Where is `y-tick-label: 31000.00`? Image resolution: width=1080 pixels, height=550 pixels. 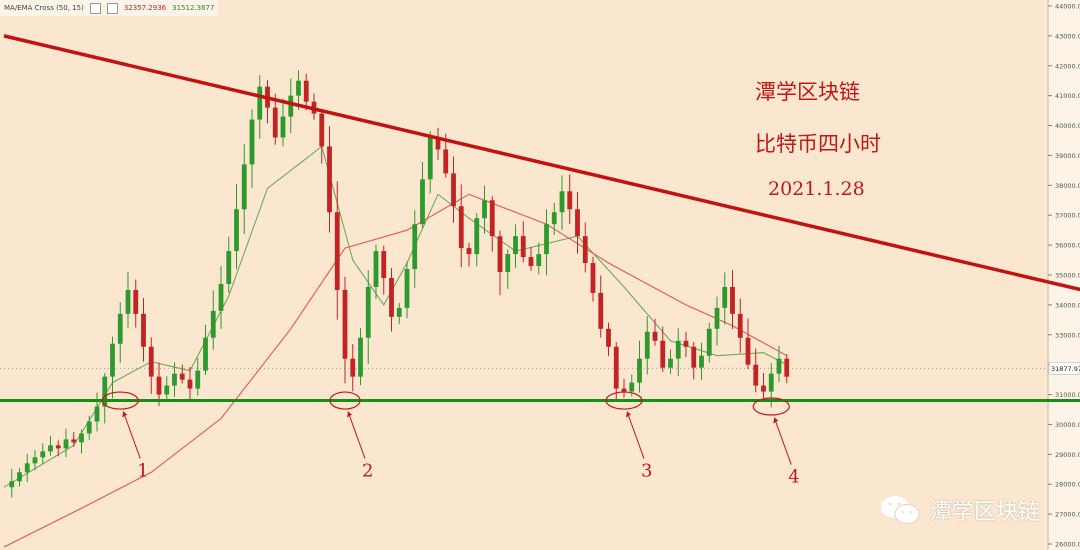
y-tick-label: 31000.00 is located at coordinates (1067, 395).